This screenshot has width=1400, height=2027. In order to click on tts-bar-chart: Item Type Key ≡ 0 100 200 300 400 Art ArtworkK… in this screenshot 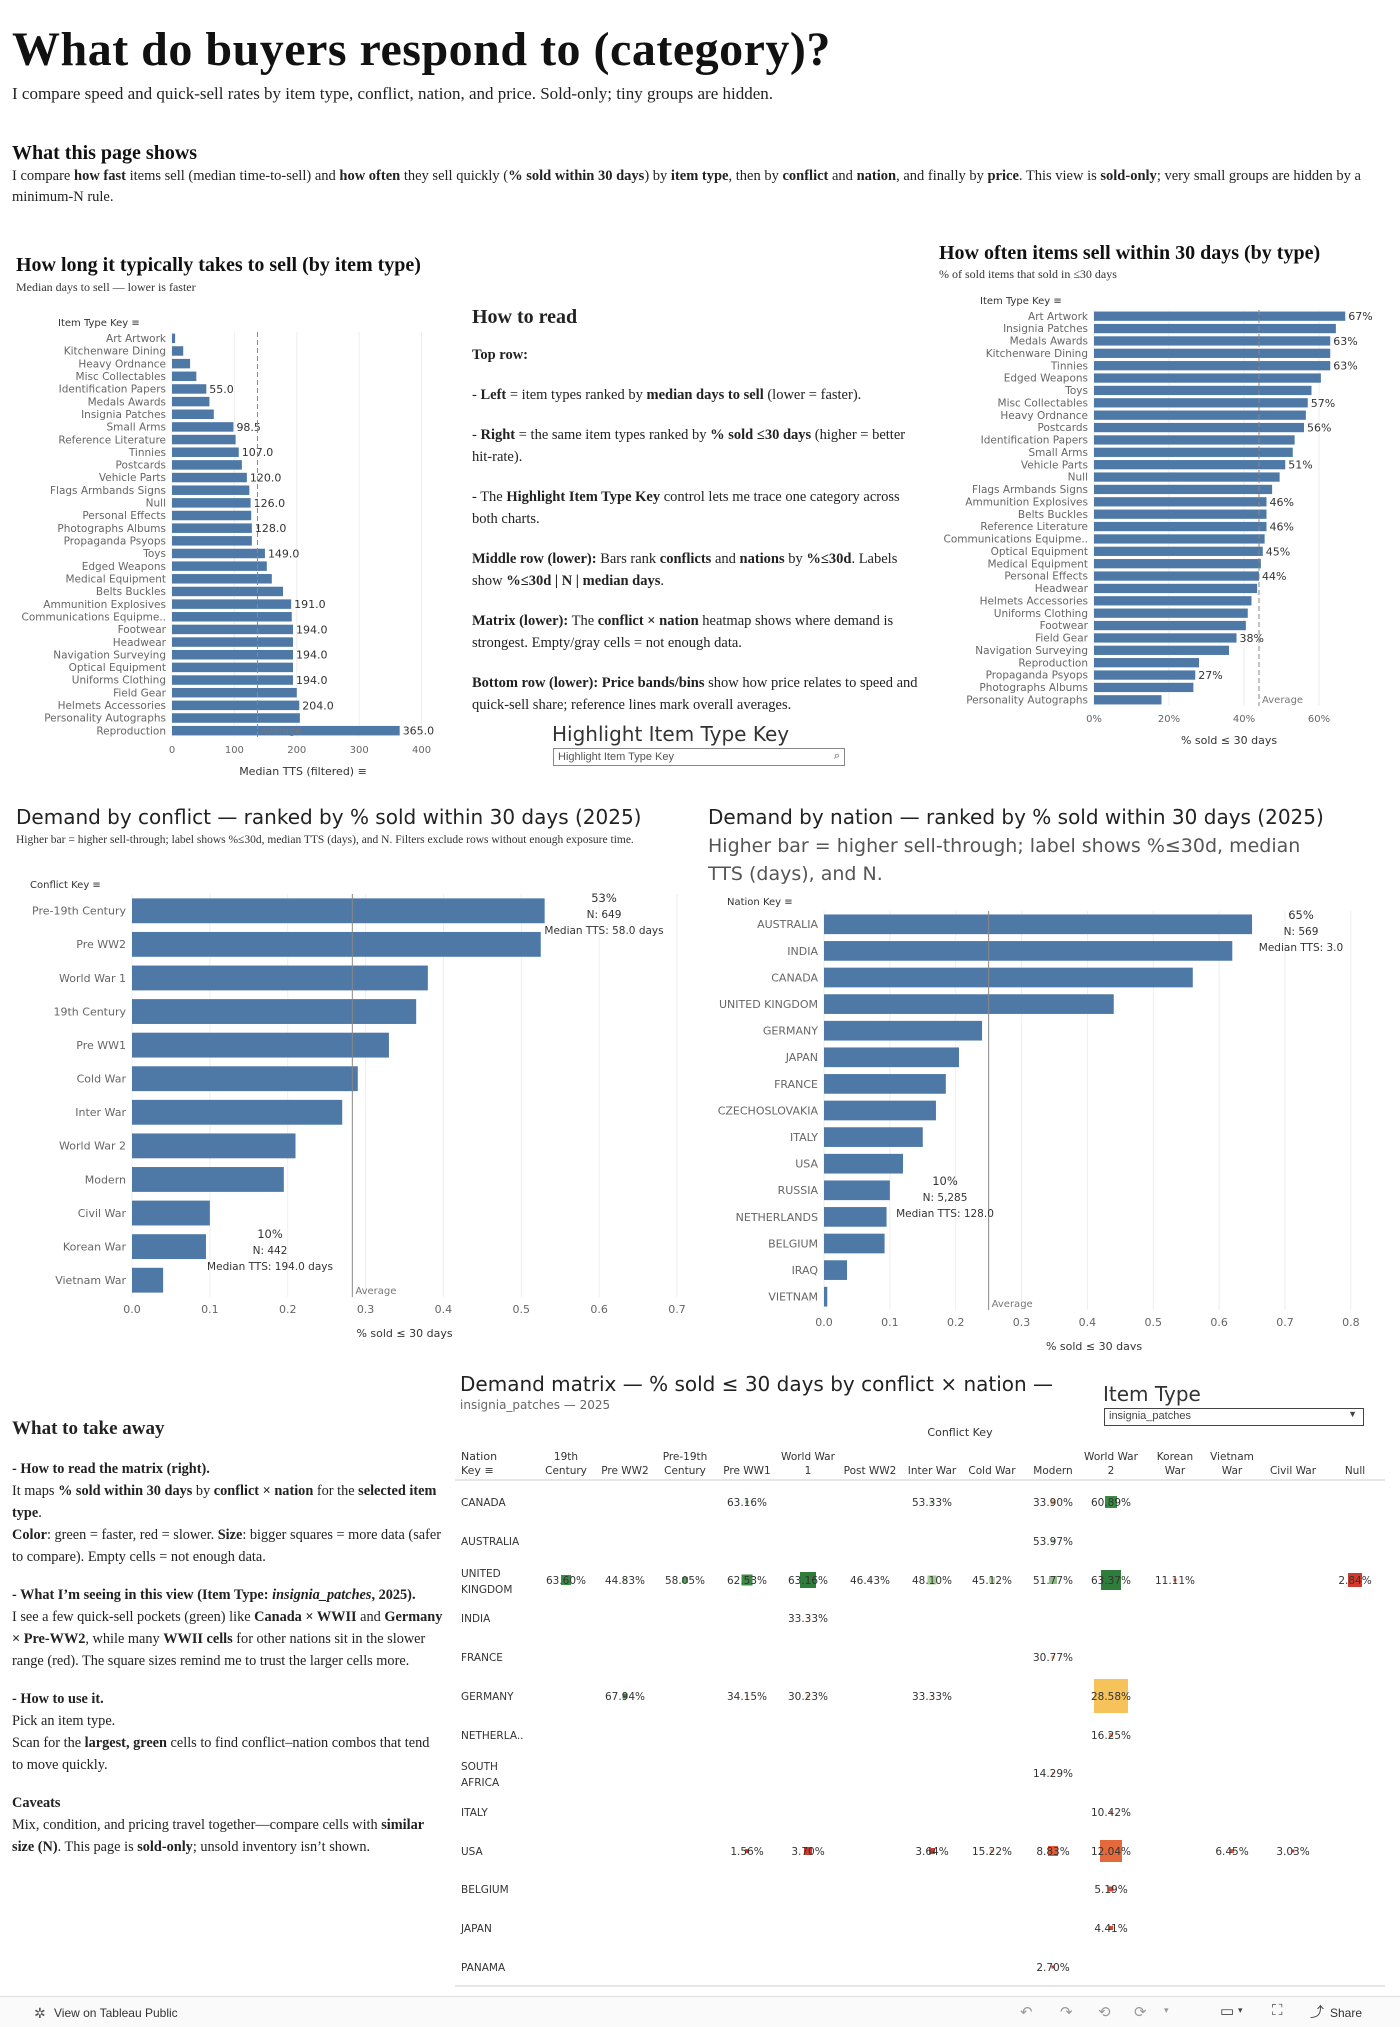, I will do `click(228, 548)`.